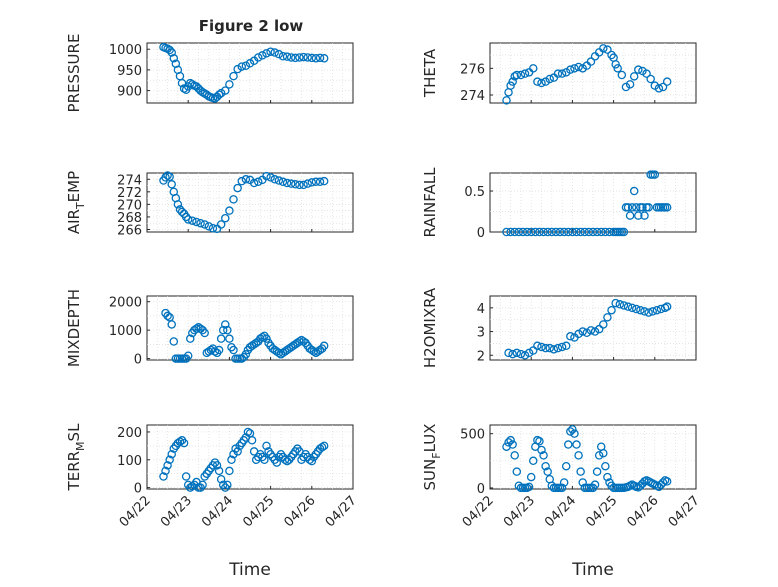 The height and width of the screenshot is (587, 778). What do you see at coordinates (341, 511) in the screenshot?
I see `x-tick-label: 04/27` at bounding box center [341, 511].